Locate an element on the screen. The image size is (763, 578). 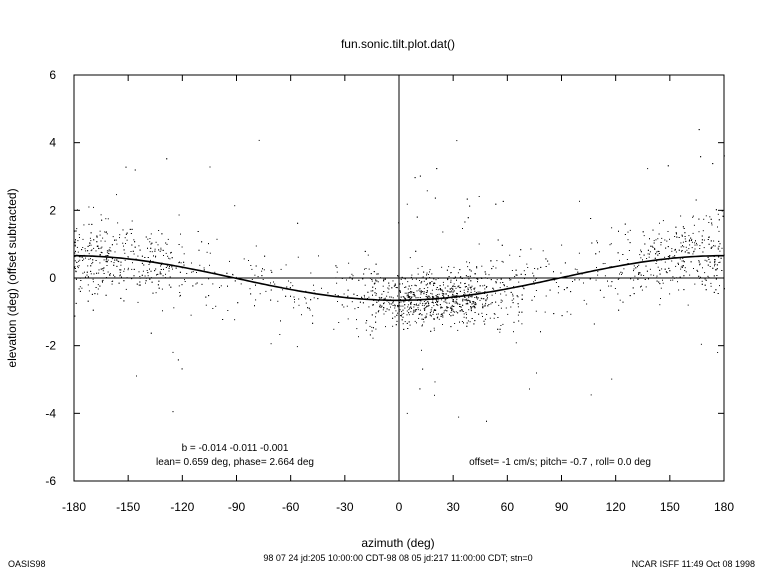
chart-title: fun.sonic.tilt.plot.dat() is located at coordinates (398, 44).